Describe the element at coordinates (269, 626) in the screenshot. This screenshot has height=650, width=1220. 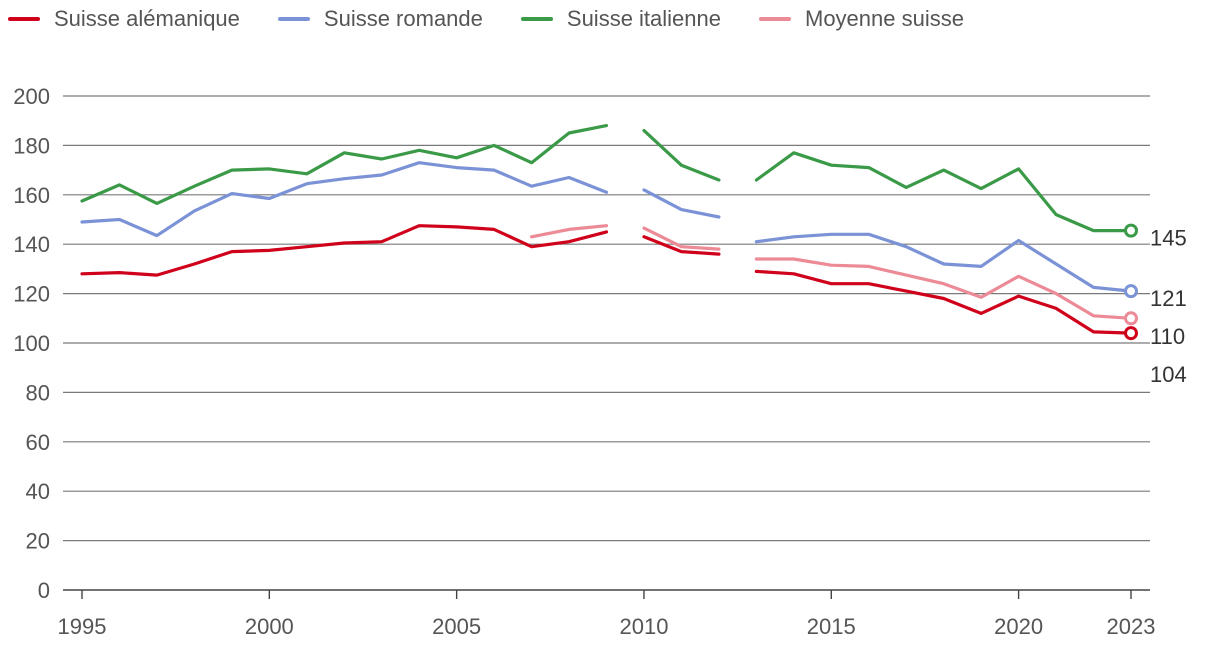
I see `x-tick-label: 2000` at that location.